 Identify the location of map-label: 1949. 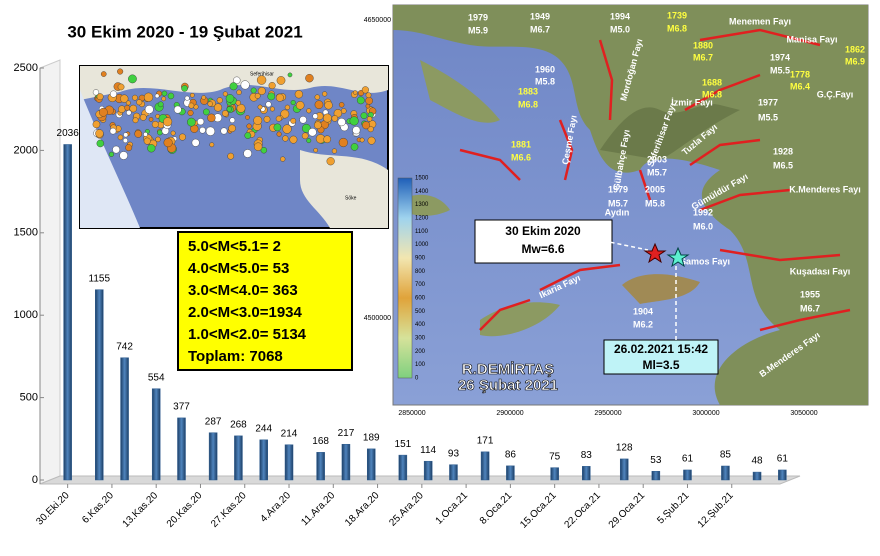
(540, 16).